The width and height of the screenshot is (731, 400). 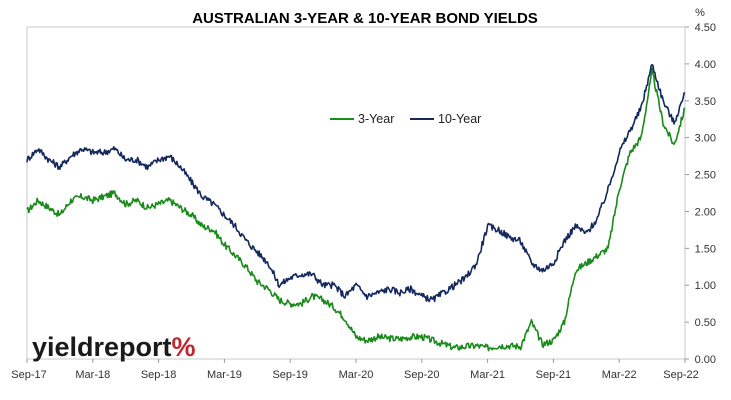 I want to click on y-tick-label: 4.50, so click(x=705, y=28).